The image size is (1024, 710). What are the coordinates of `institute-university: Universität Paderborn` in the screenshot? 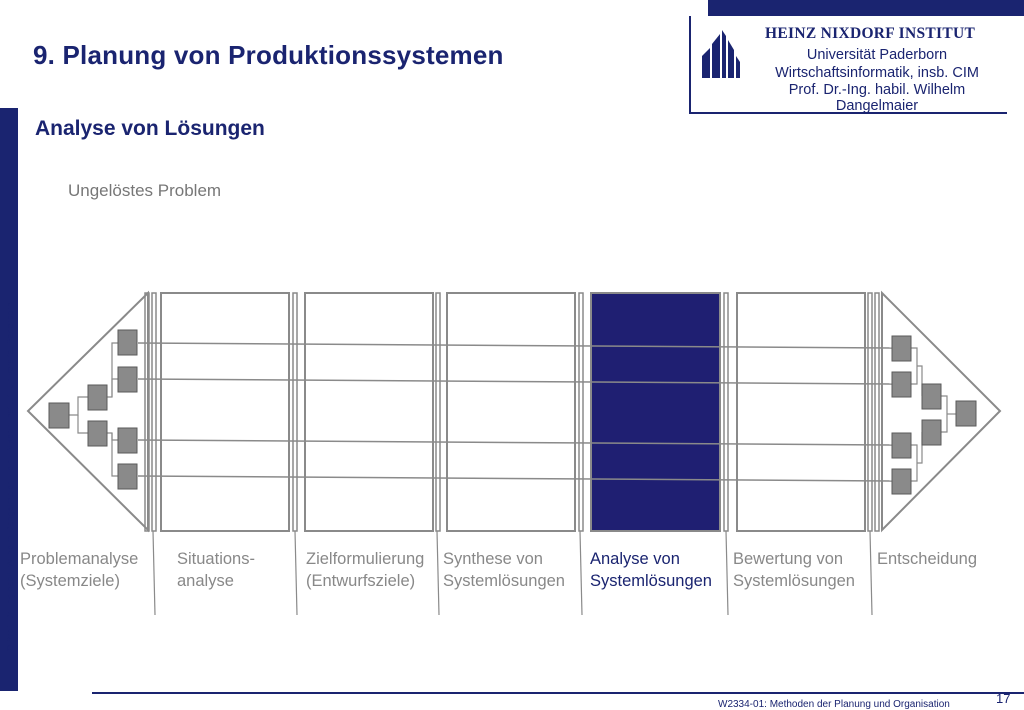 It's located at (877, 55).